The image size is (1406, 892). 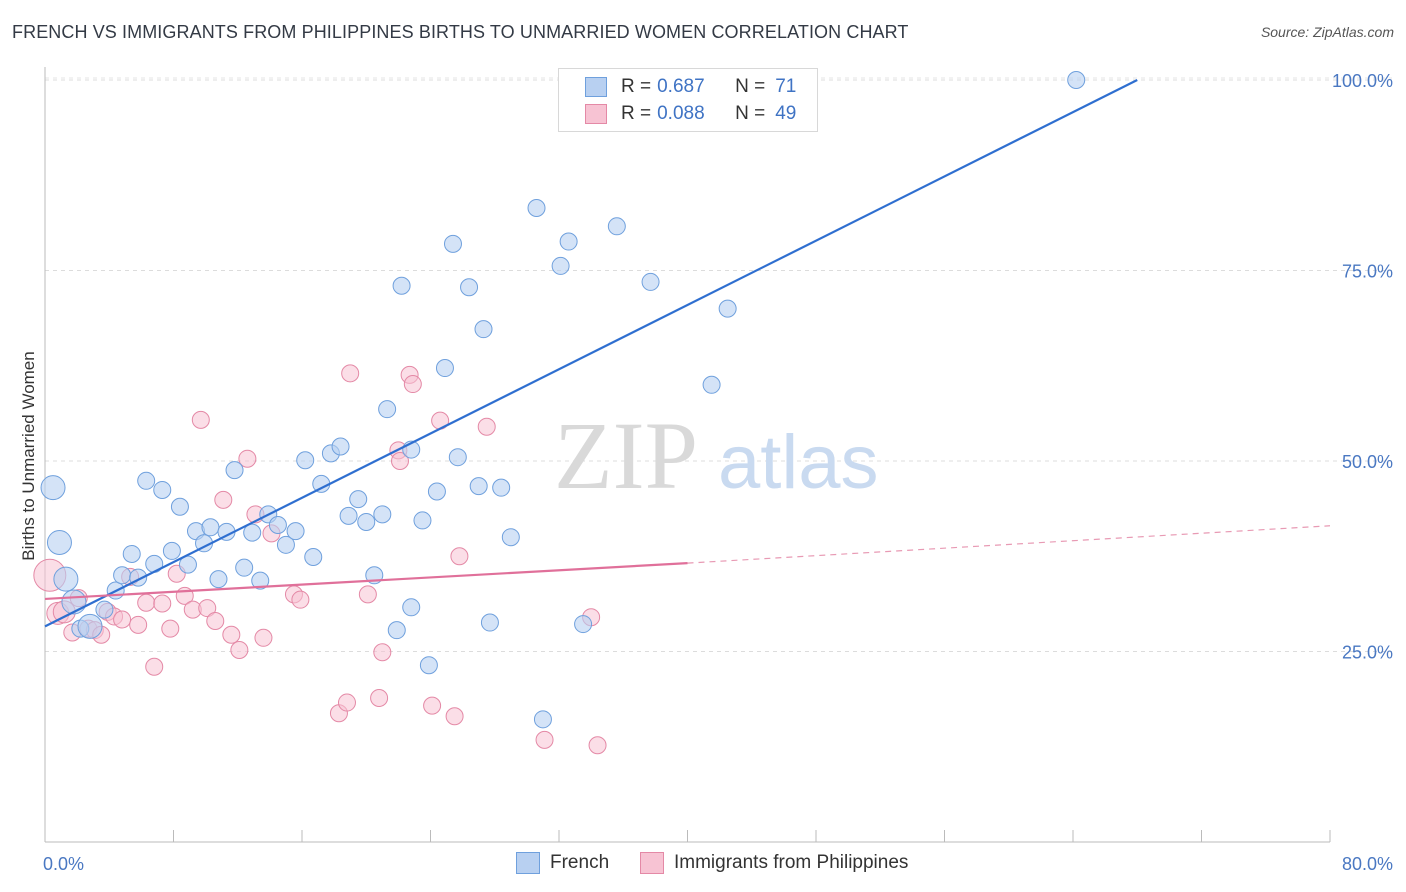 I want to click on watermark: ZIP atlas, so click(x=716, y=455).